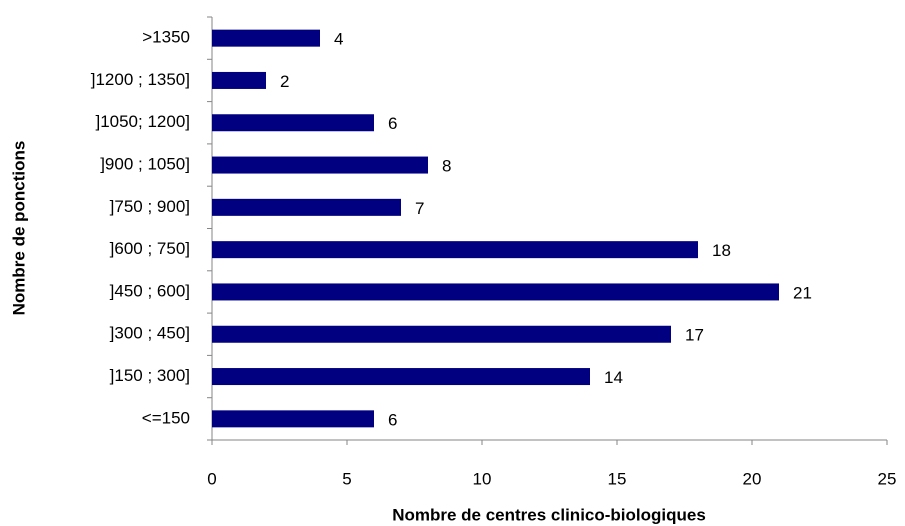  Describe the element at coordinates (284, 81) in the screenshot. I see `data-label: 2` at that location.